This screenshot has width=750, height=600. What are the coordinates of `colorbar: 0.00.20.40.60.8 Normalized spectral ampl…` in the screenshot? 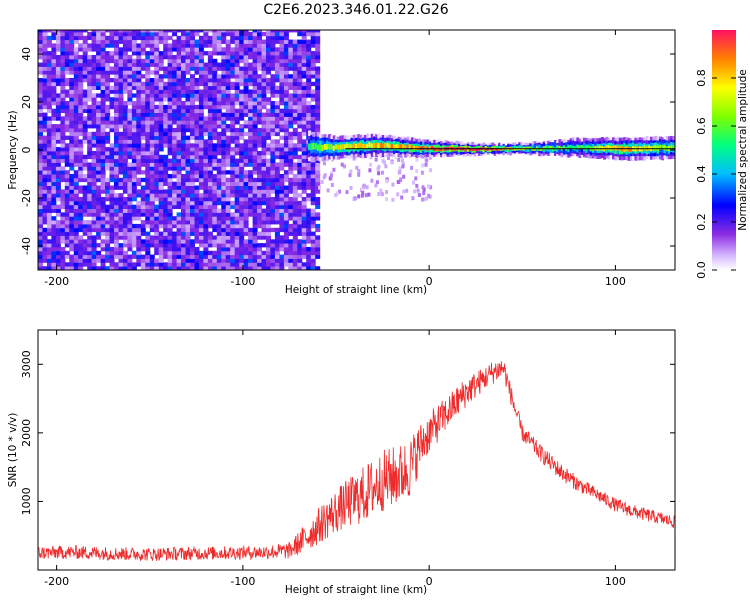 It's located at (722, 154).